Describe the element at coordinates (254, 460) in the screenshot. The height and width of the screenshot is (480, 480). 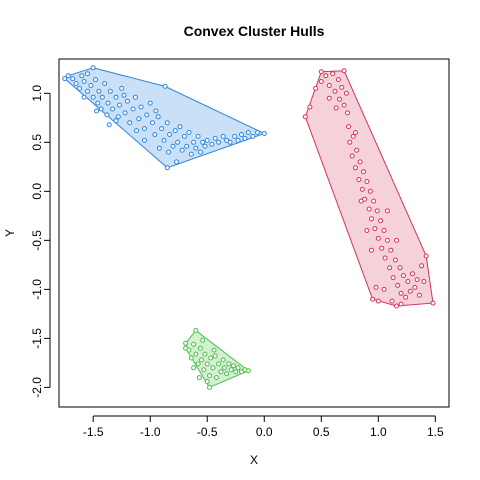
I see `x-axis-label: X` at that location.